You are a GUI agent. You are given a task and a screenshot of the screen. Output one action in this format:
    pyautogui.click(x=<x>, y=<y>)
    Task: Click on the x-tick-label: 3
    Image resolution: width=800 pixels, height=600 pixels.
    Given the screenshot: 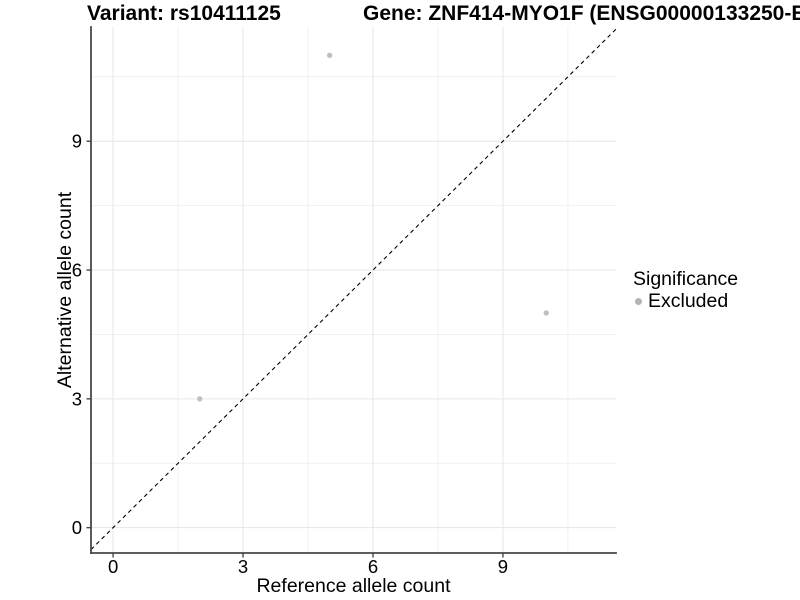 What is the action you would take?
    pyautogui.click(x=243, y=566)
    